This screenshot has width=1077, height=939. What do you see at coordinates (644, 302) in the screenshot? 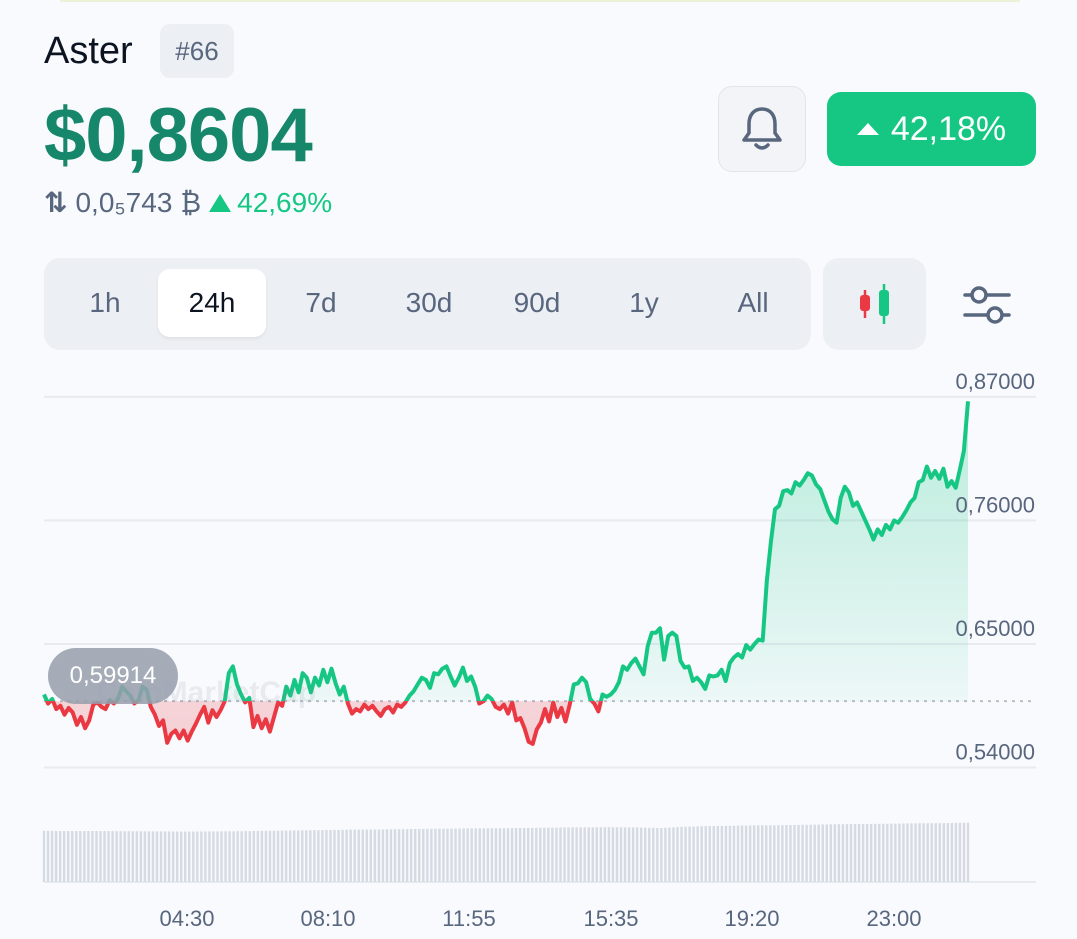
I see `tab-1y: 1y` at bounding box center [644, 302].